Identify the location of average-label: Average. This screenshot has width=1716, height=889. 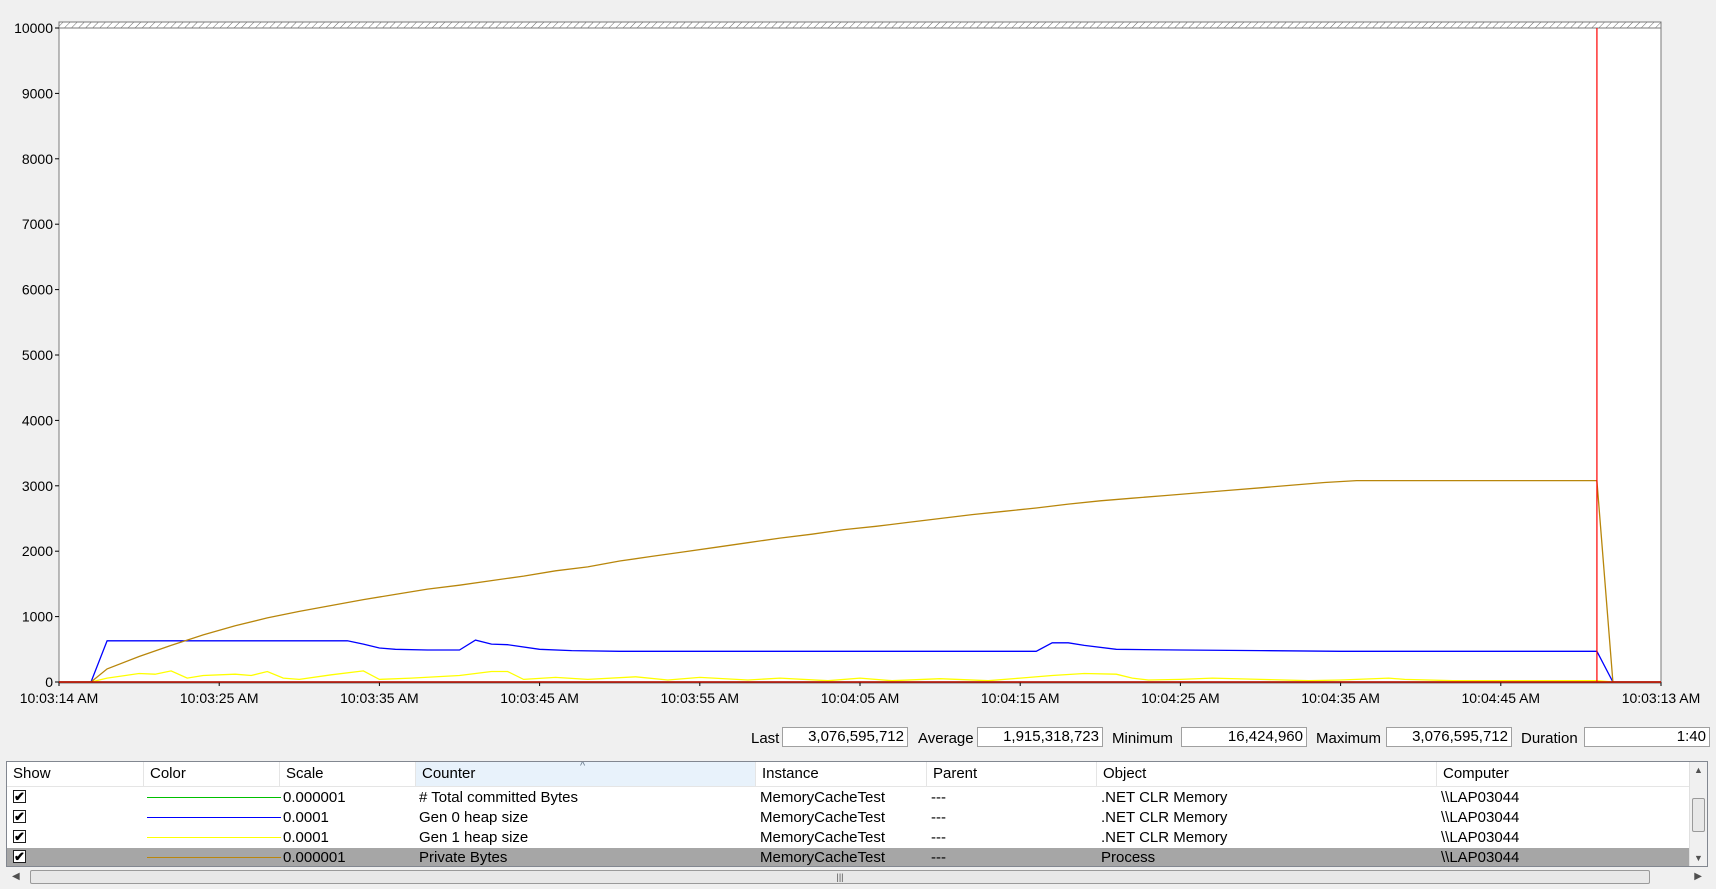
(946, 738).